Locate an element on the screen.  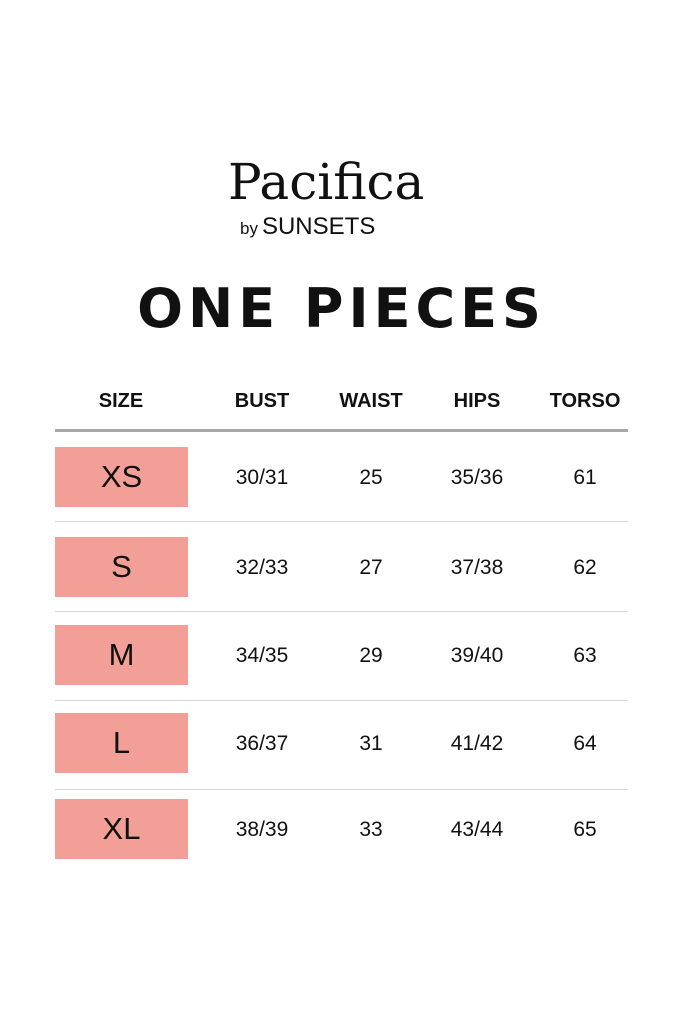
cell-torso: 61 is located at coordinates (585, 477).